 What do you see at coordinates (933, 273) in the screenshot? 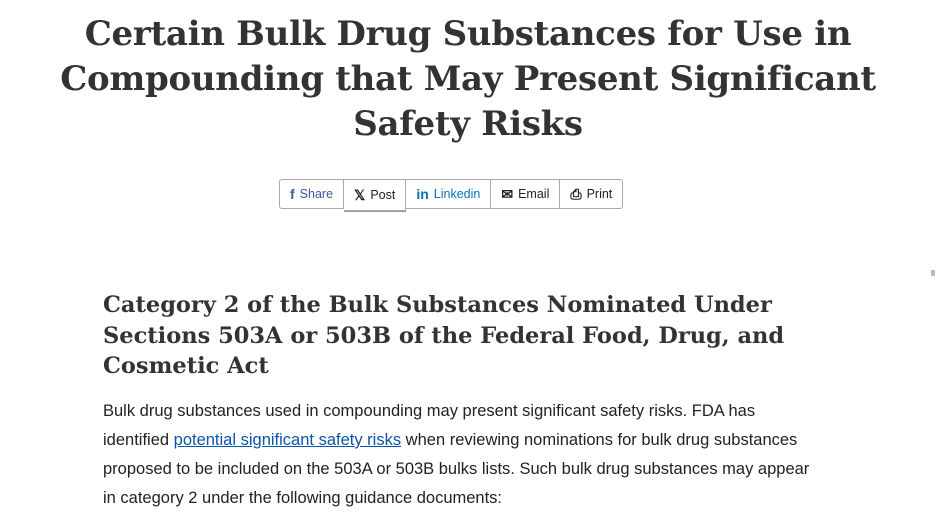
I see `scroll-marker` at bounding box center [933, 273].